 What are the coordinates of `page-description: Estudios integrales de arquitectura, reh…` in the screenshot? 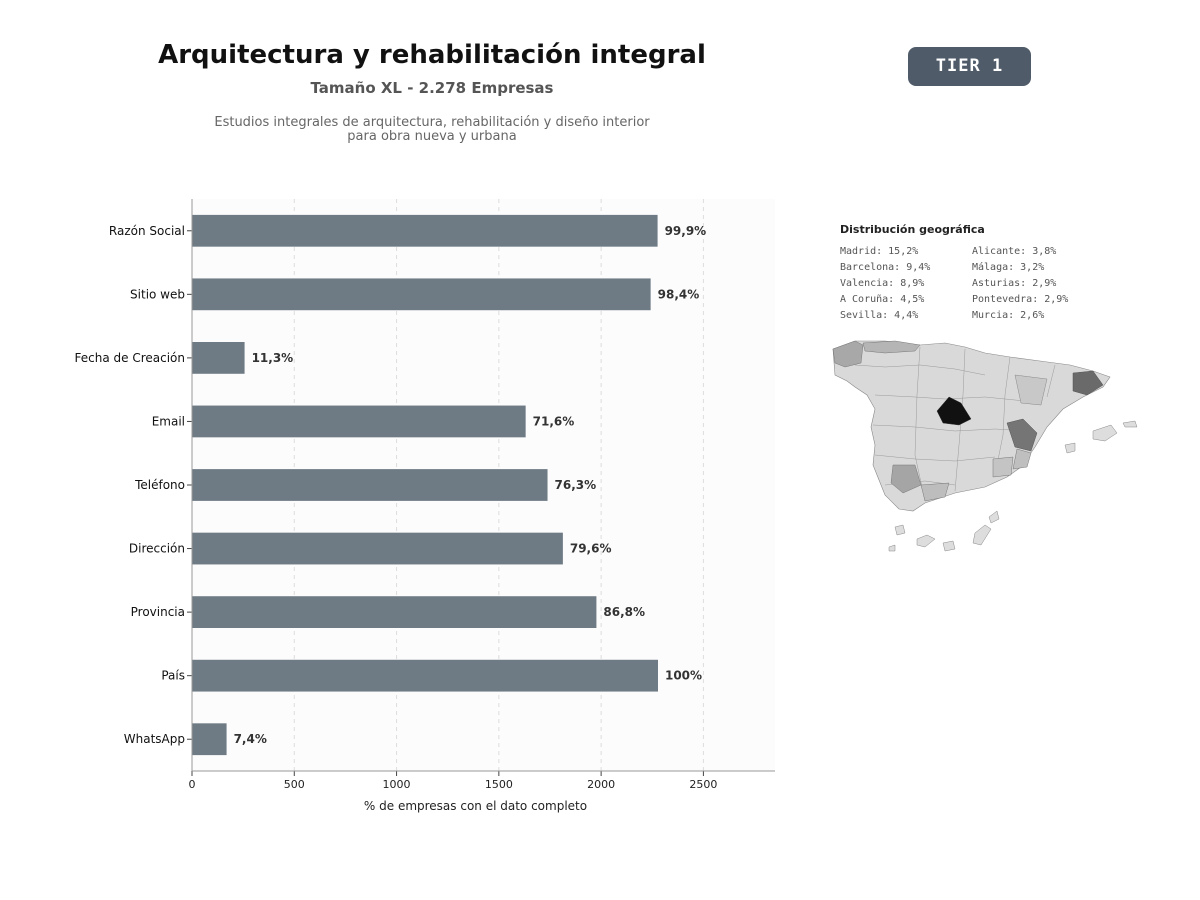 It's located at (432, 130).